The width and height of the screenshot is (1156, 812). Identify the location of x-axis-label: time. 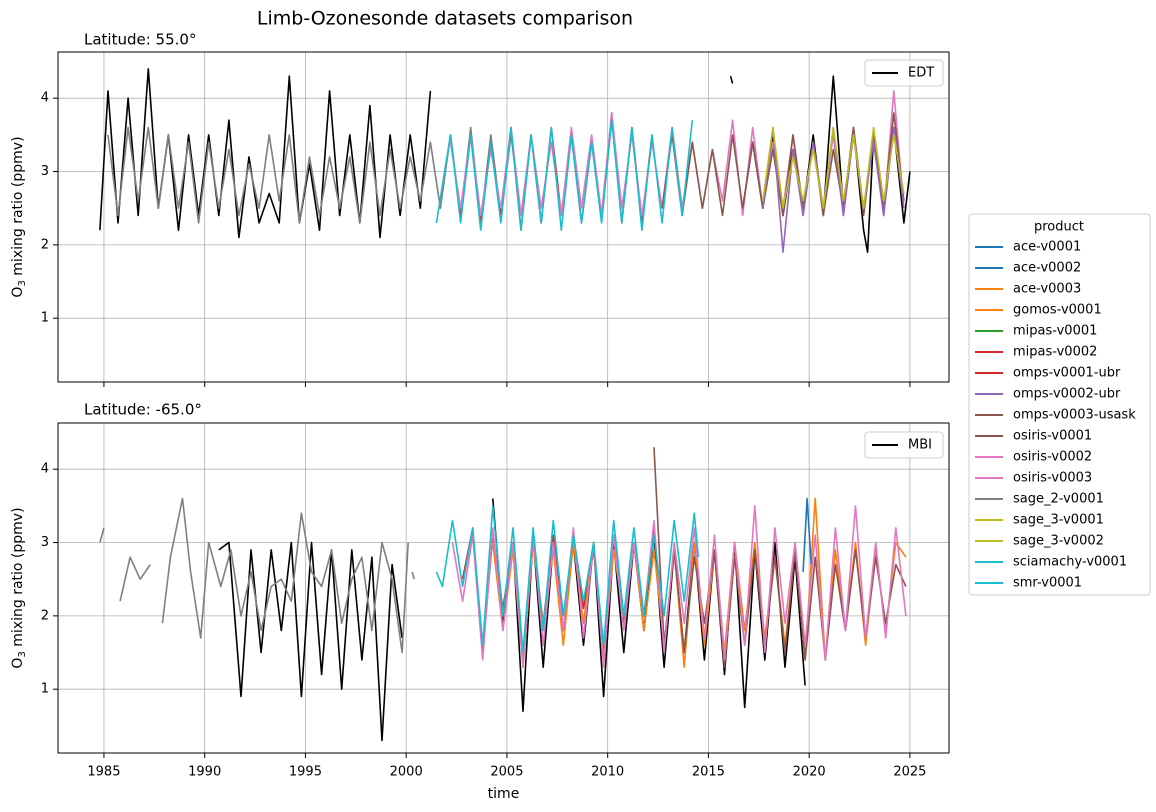
(504, 794).